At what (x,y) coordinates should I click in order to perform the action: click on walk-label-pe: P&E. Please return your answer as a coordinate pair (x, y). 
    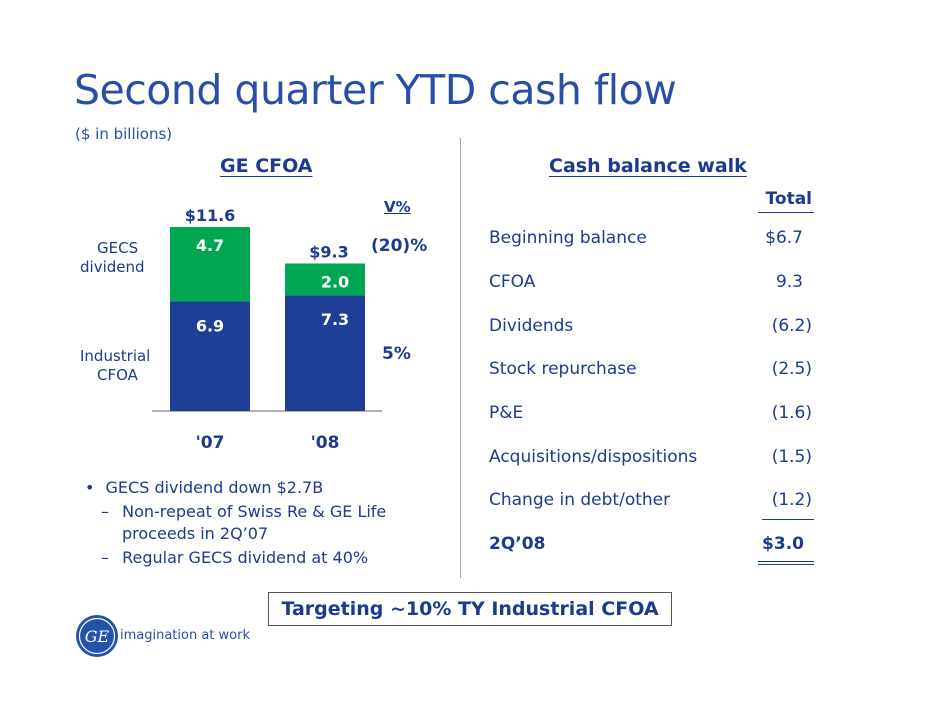
    Looking at the image, I should click on (506, 413).